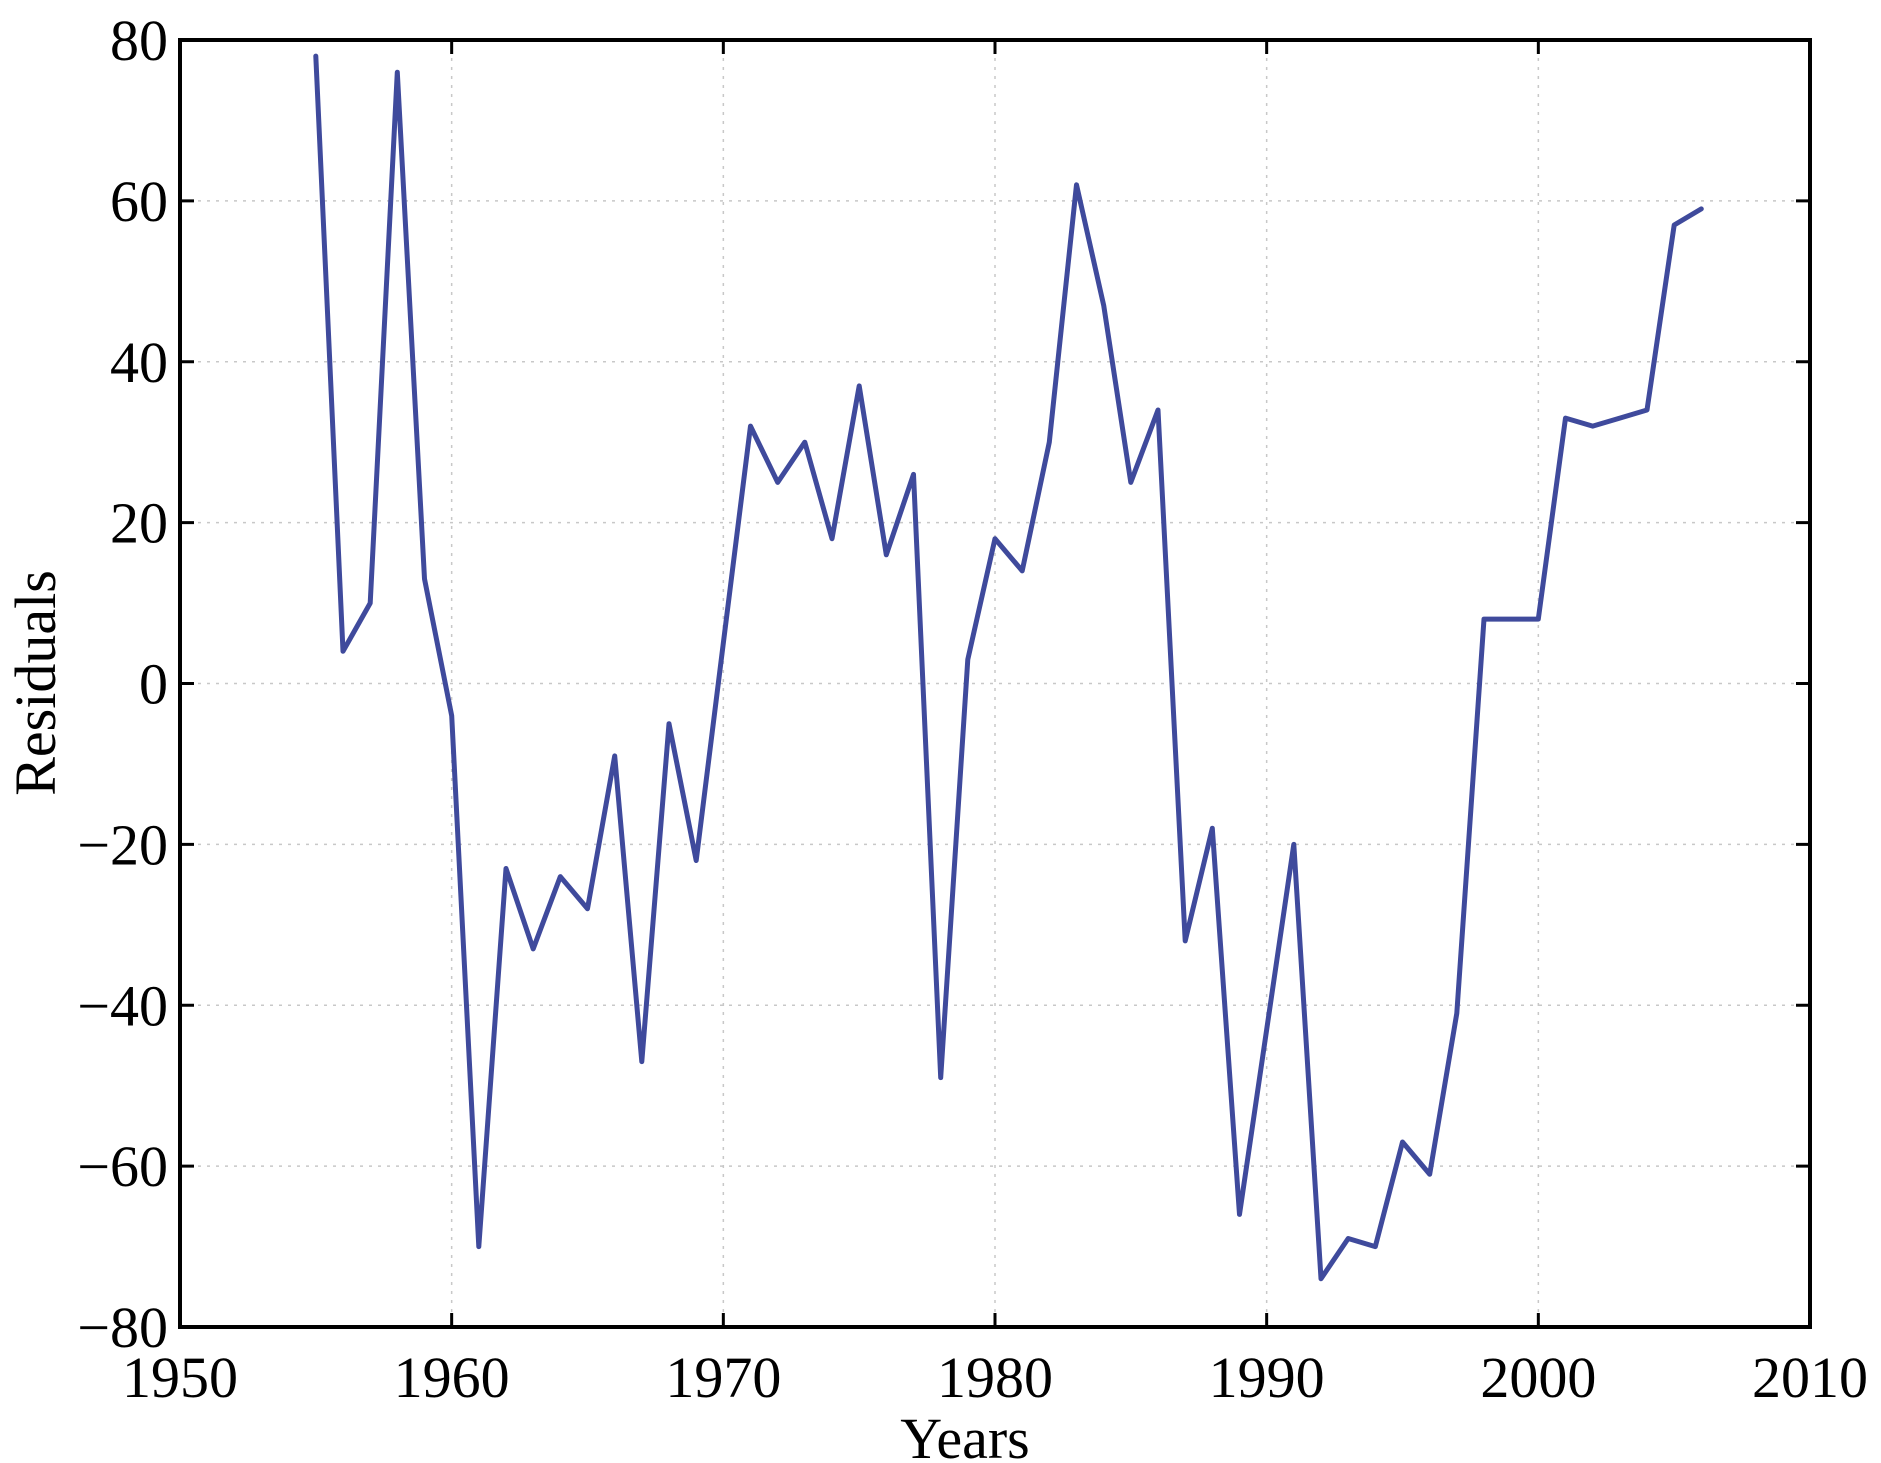  What do you see at coordinates (122, 844) in the screenshot?
I see `y-tick-label: −20` at bounding box center [122, 844].